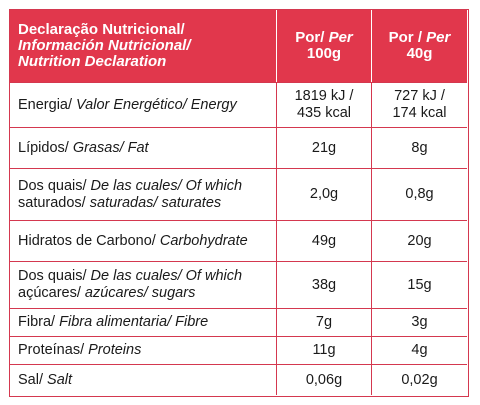 The width and height of the screenshot is (480, 405). Describe the element at coordinates (419, 148) in the screenshot. I see `value-per-40g: 8g` at that location.